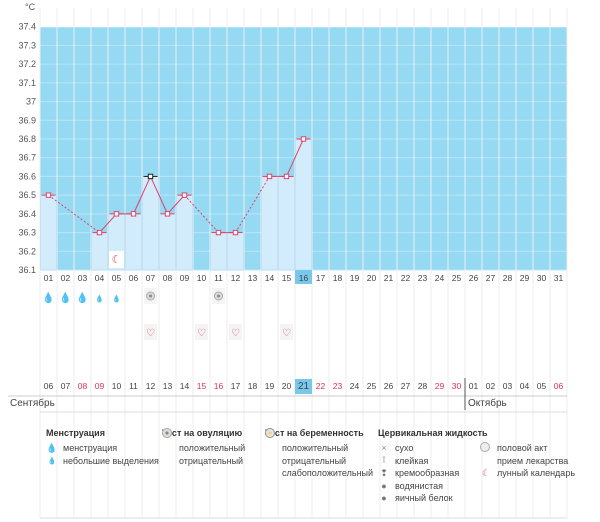 The image size is (600, 522). I want to click on legend-label: клейкая, so click(412, 460).